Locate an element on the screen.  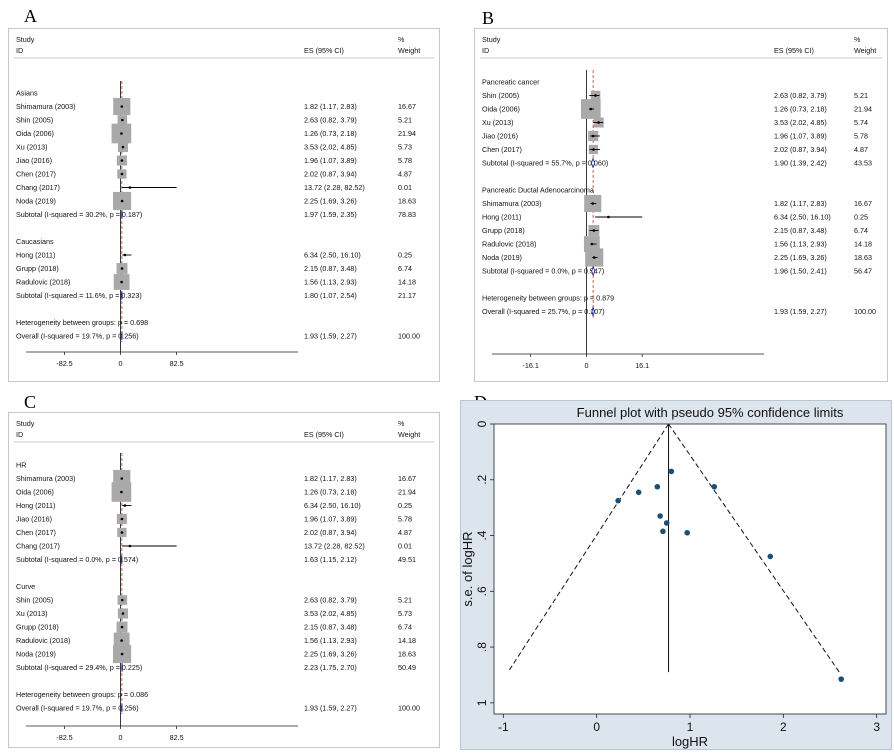
x-tick-label: 16.1 is located at coordinates (642, 365).